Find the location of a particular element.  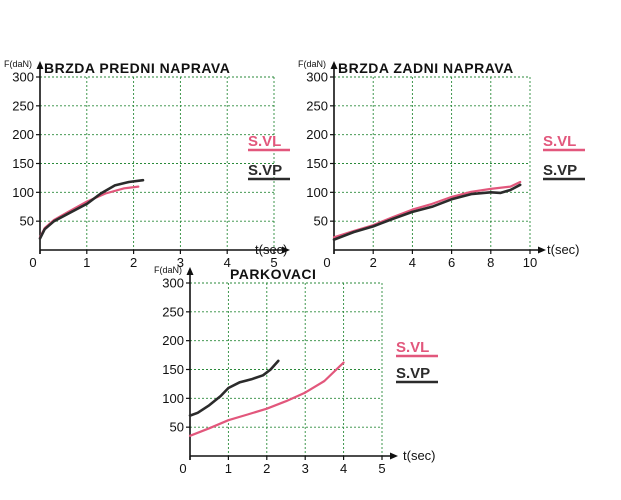

chart-title: BRZDA PREDNI NAPRAVA is located at coordinates (137, 68).